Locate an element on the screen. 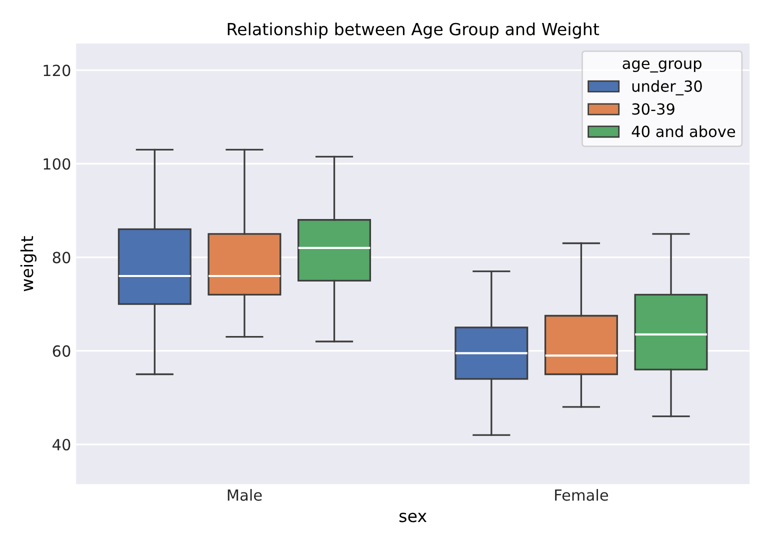  x-tick-label: Female is located at coordinates (581, 495).